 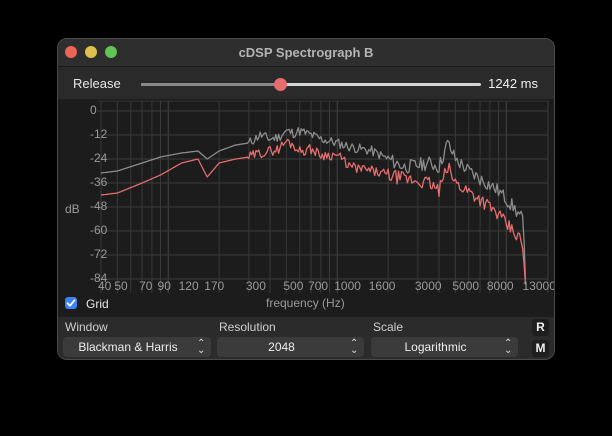 What do you see at coordinates (99, 254) in the screenshot?
I see `y-tick-label: -72` at bounding box center [99, 254].